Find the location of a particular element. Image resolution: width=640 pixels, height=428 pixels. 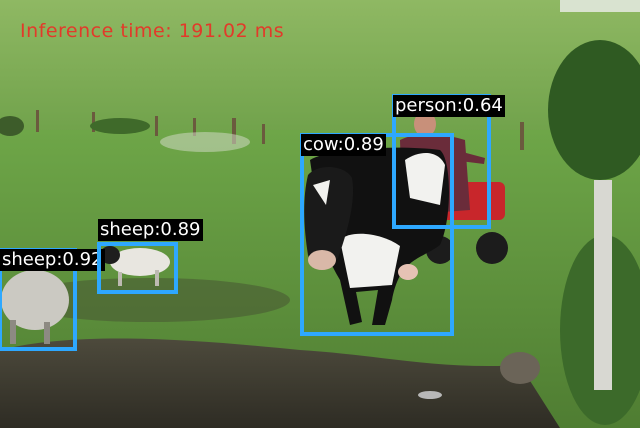

cow-head is located at coordinates (329, 217).